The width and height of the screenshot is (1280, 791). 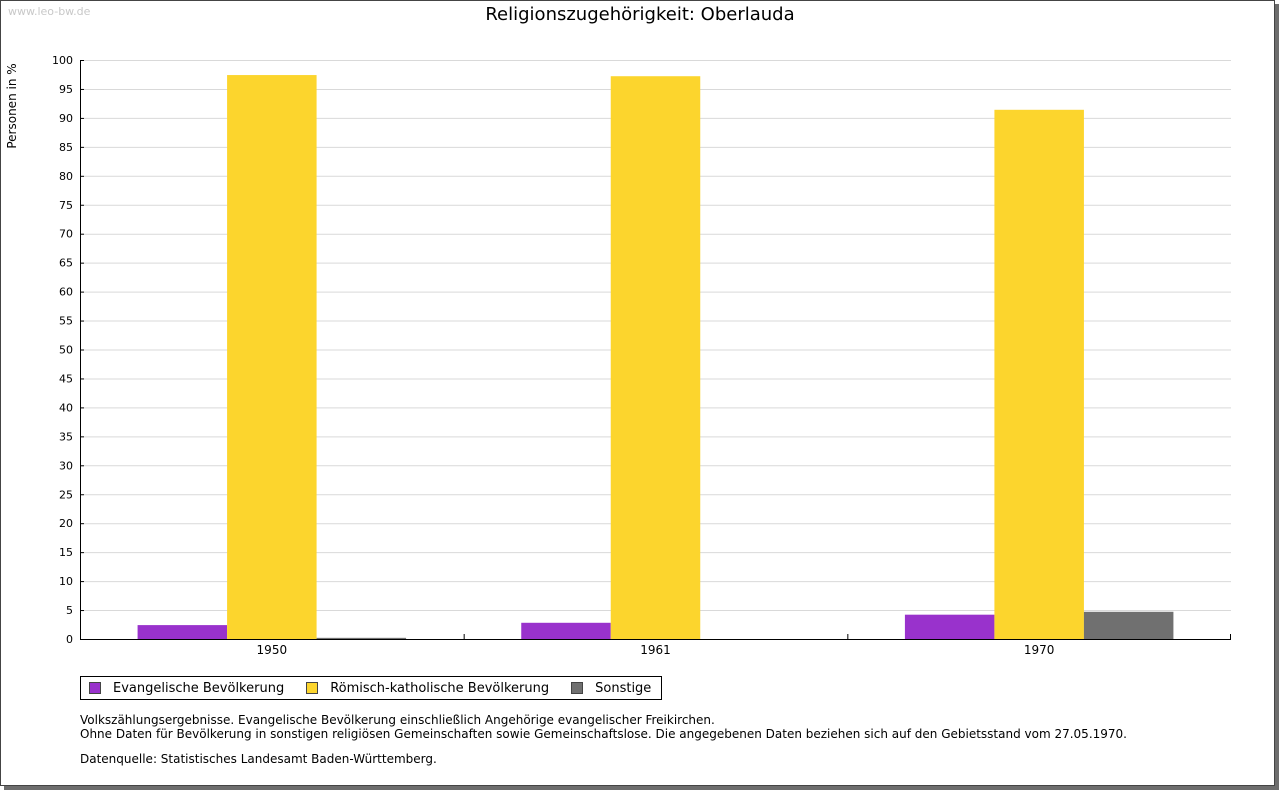 I want to click on bar-sonstige-1950, so click(x=361, y=638).